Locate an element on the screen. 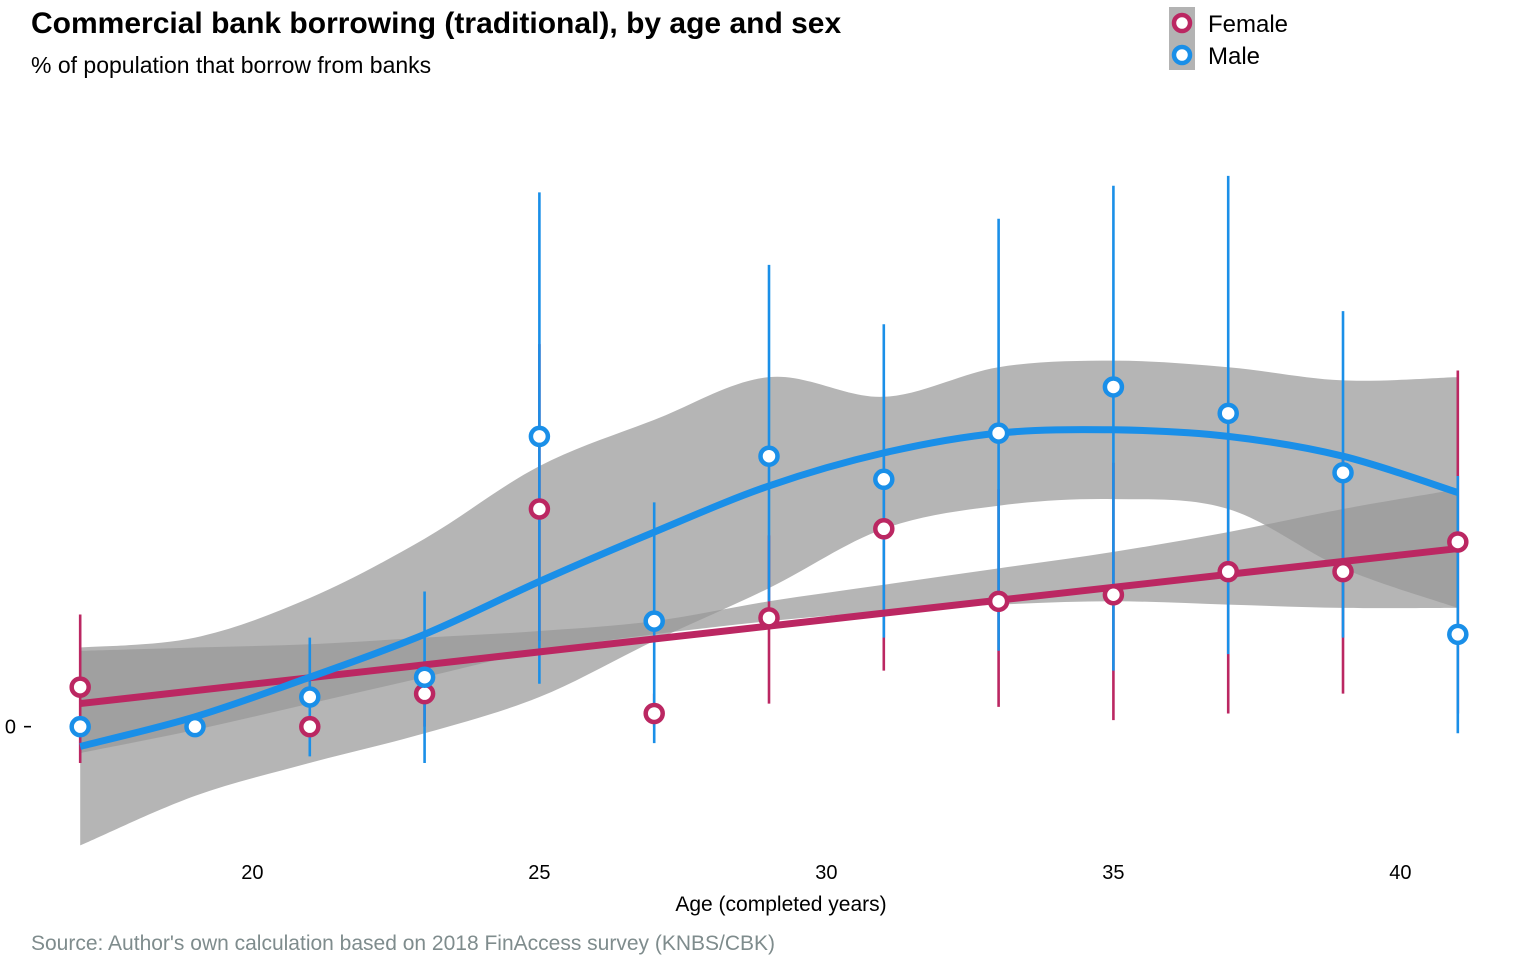 The image size is (1536, 960). legend-female-label: Female is located at coordinates (1248, 24).